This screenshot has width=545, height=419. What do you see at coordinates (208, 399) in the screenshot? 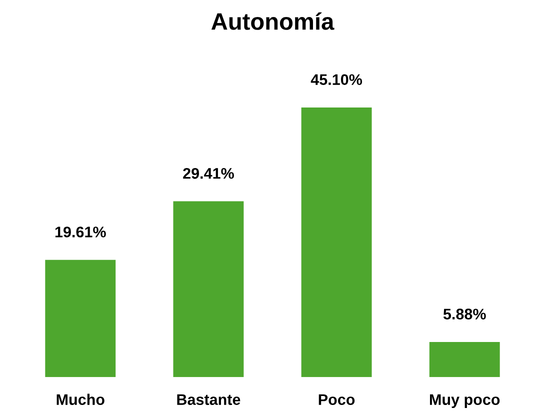
I see `x-tick-label: Bastante` at bounding box center [208, 399].